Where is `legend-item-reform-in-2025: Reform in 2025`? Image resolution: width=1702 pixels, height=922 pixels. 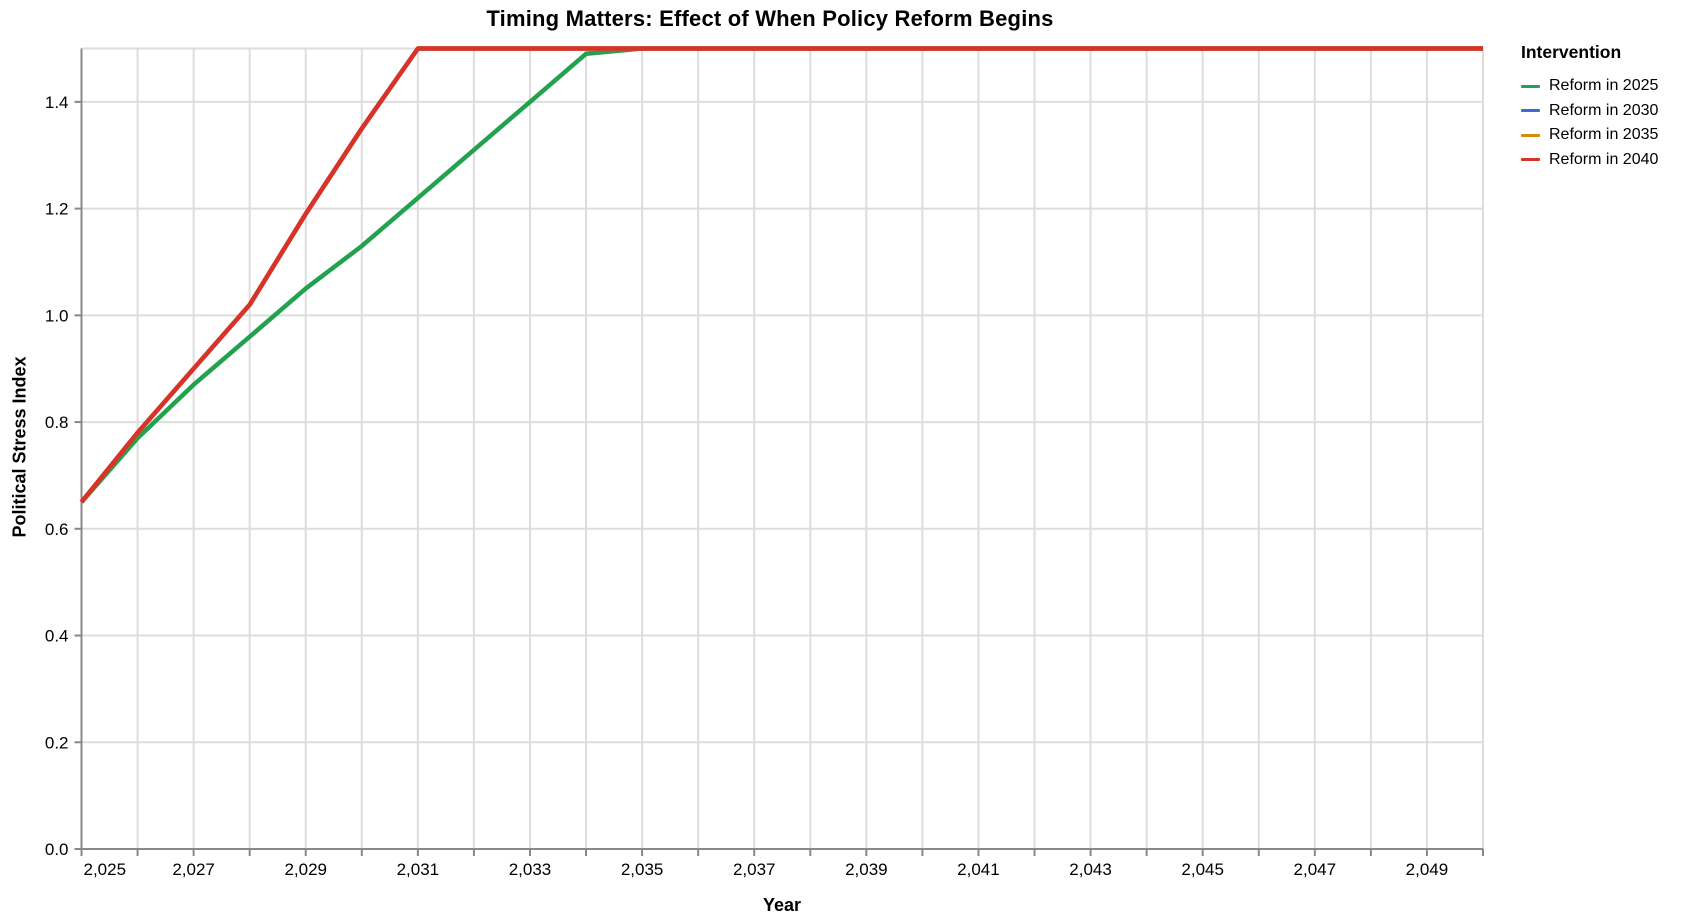
legend-item-reform-in-2025: Reform in 2025 is located at coordinates (1611, 86).